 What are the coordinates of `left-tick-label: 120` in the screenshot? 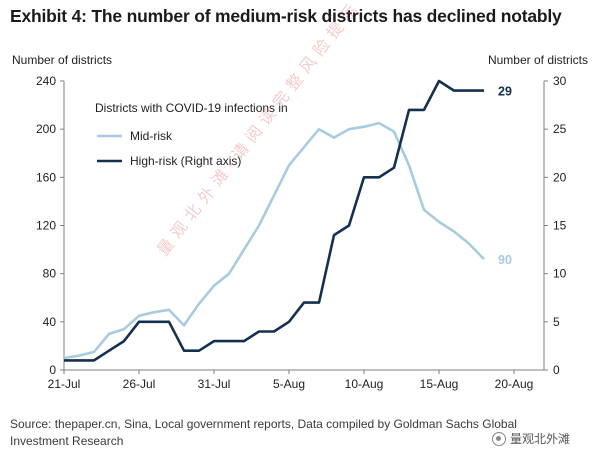 It's located at (46, 226).